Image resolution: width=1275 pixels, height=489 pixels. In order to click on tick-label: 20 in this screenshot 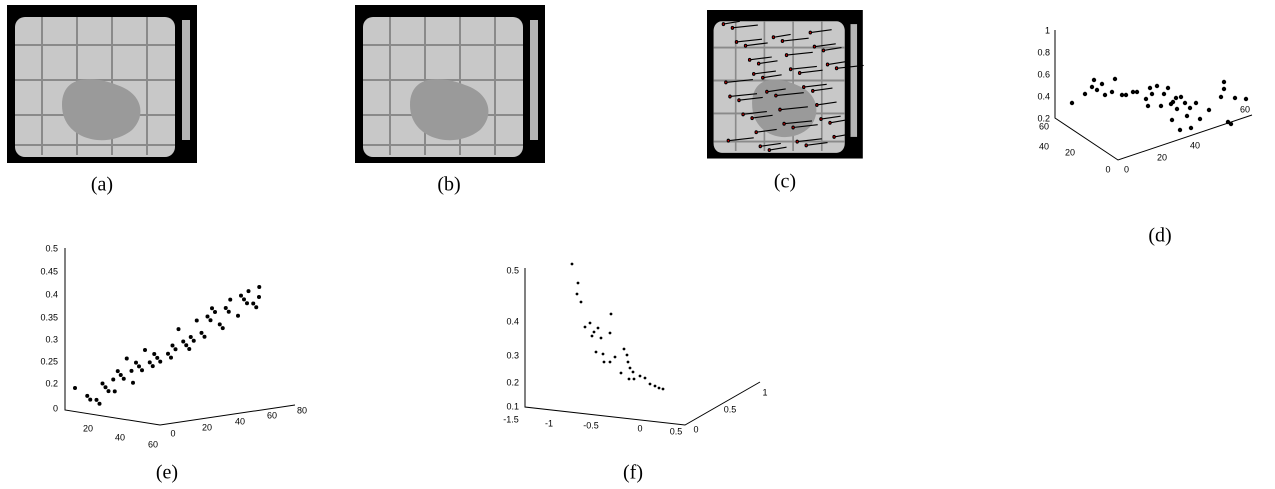, I will do `click(1070, 152)`.